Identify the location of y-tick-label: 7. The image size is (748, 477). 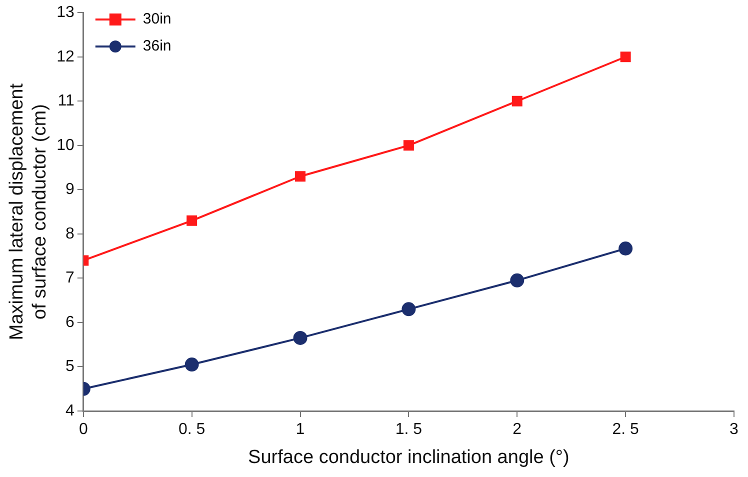
(69, 278).